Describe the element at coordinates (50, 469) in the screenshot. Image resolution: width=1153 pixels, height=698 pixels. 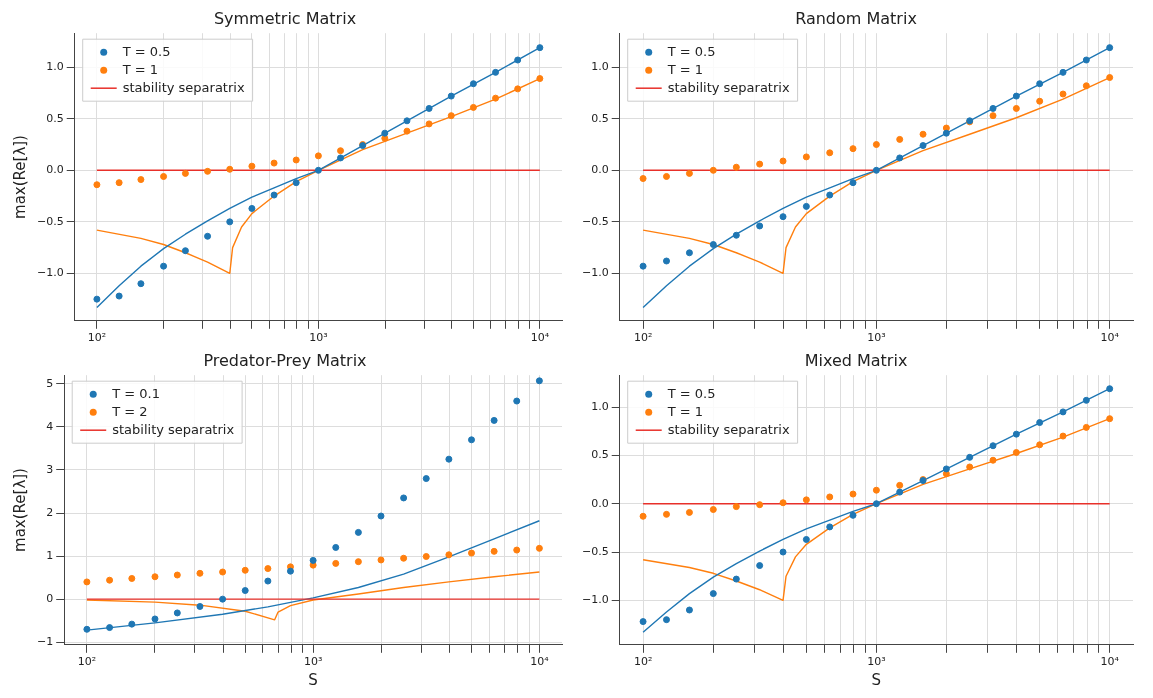
I see `y-tick-label: 3` at that location.